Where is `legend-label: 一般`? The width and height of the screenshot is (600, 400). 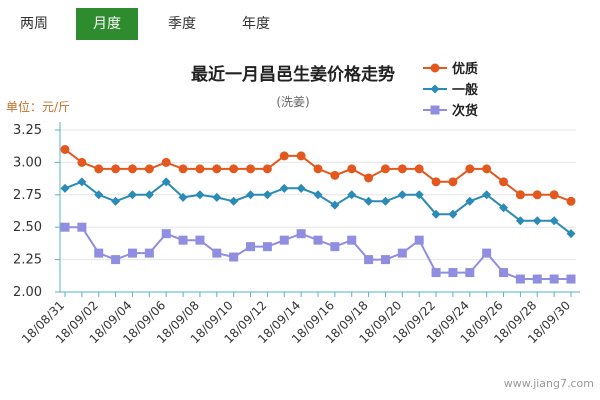
legend-label: 一般 is located at coordinates (465, 90).